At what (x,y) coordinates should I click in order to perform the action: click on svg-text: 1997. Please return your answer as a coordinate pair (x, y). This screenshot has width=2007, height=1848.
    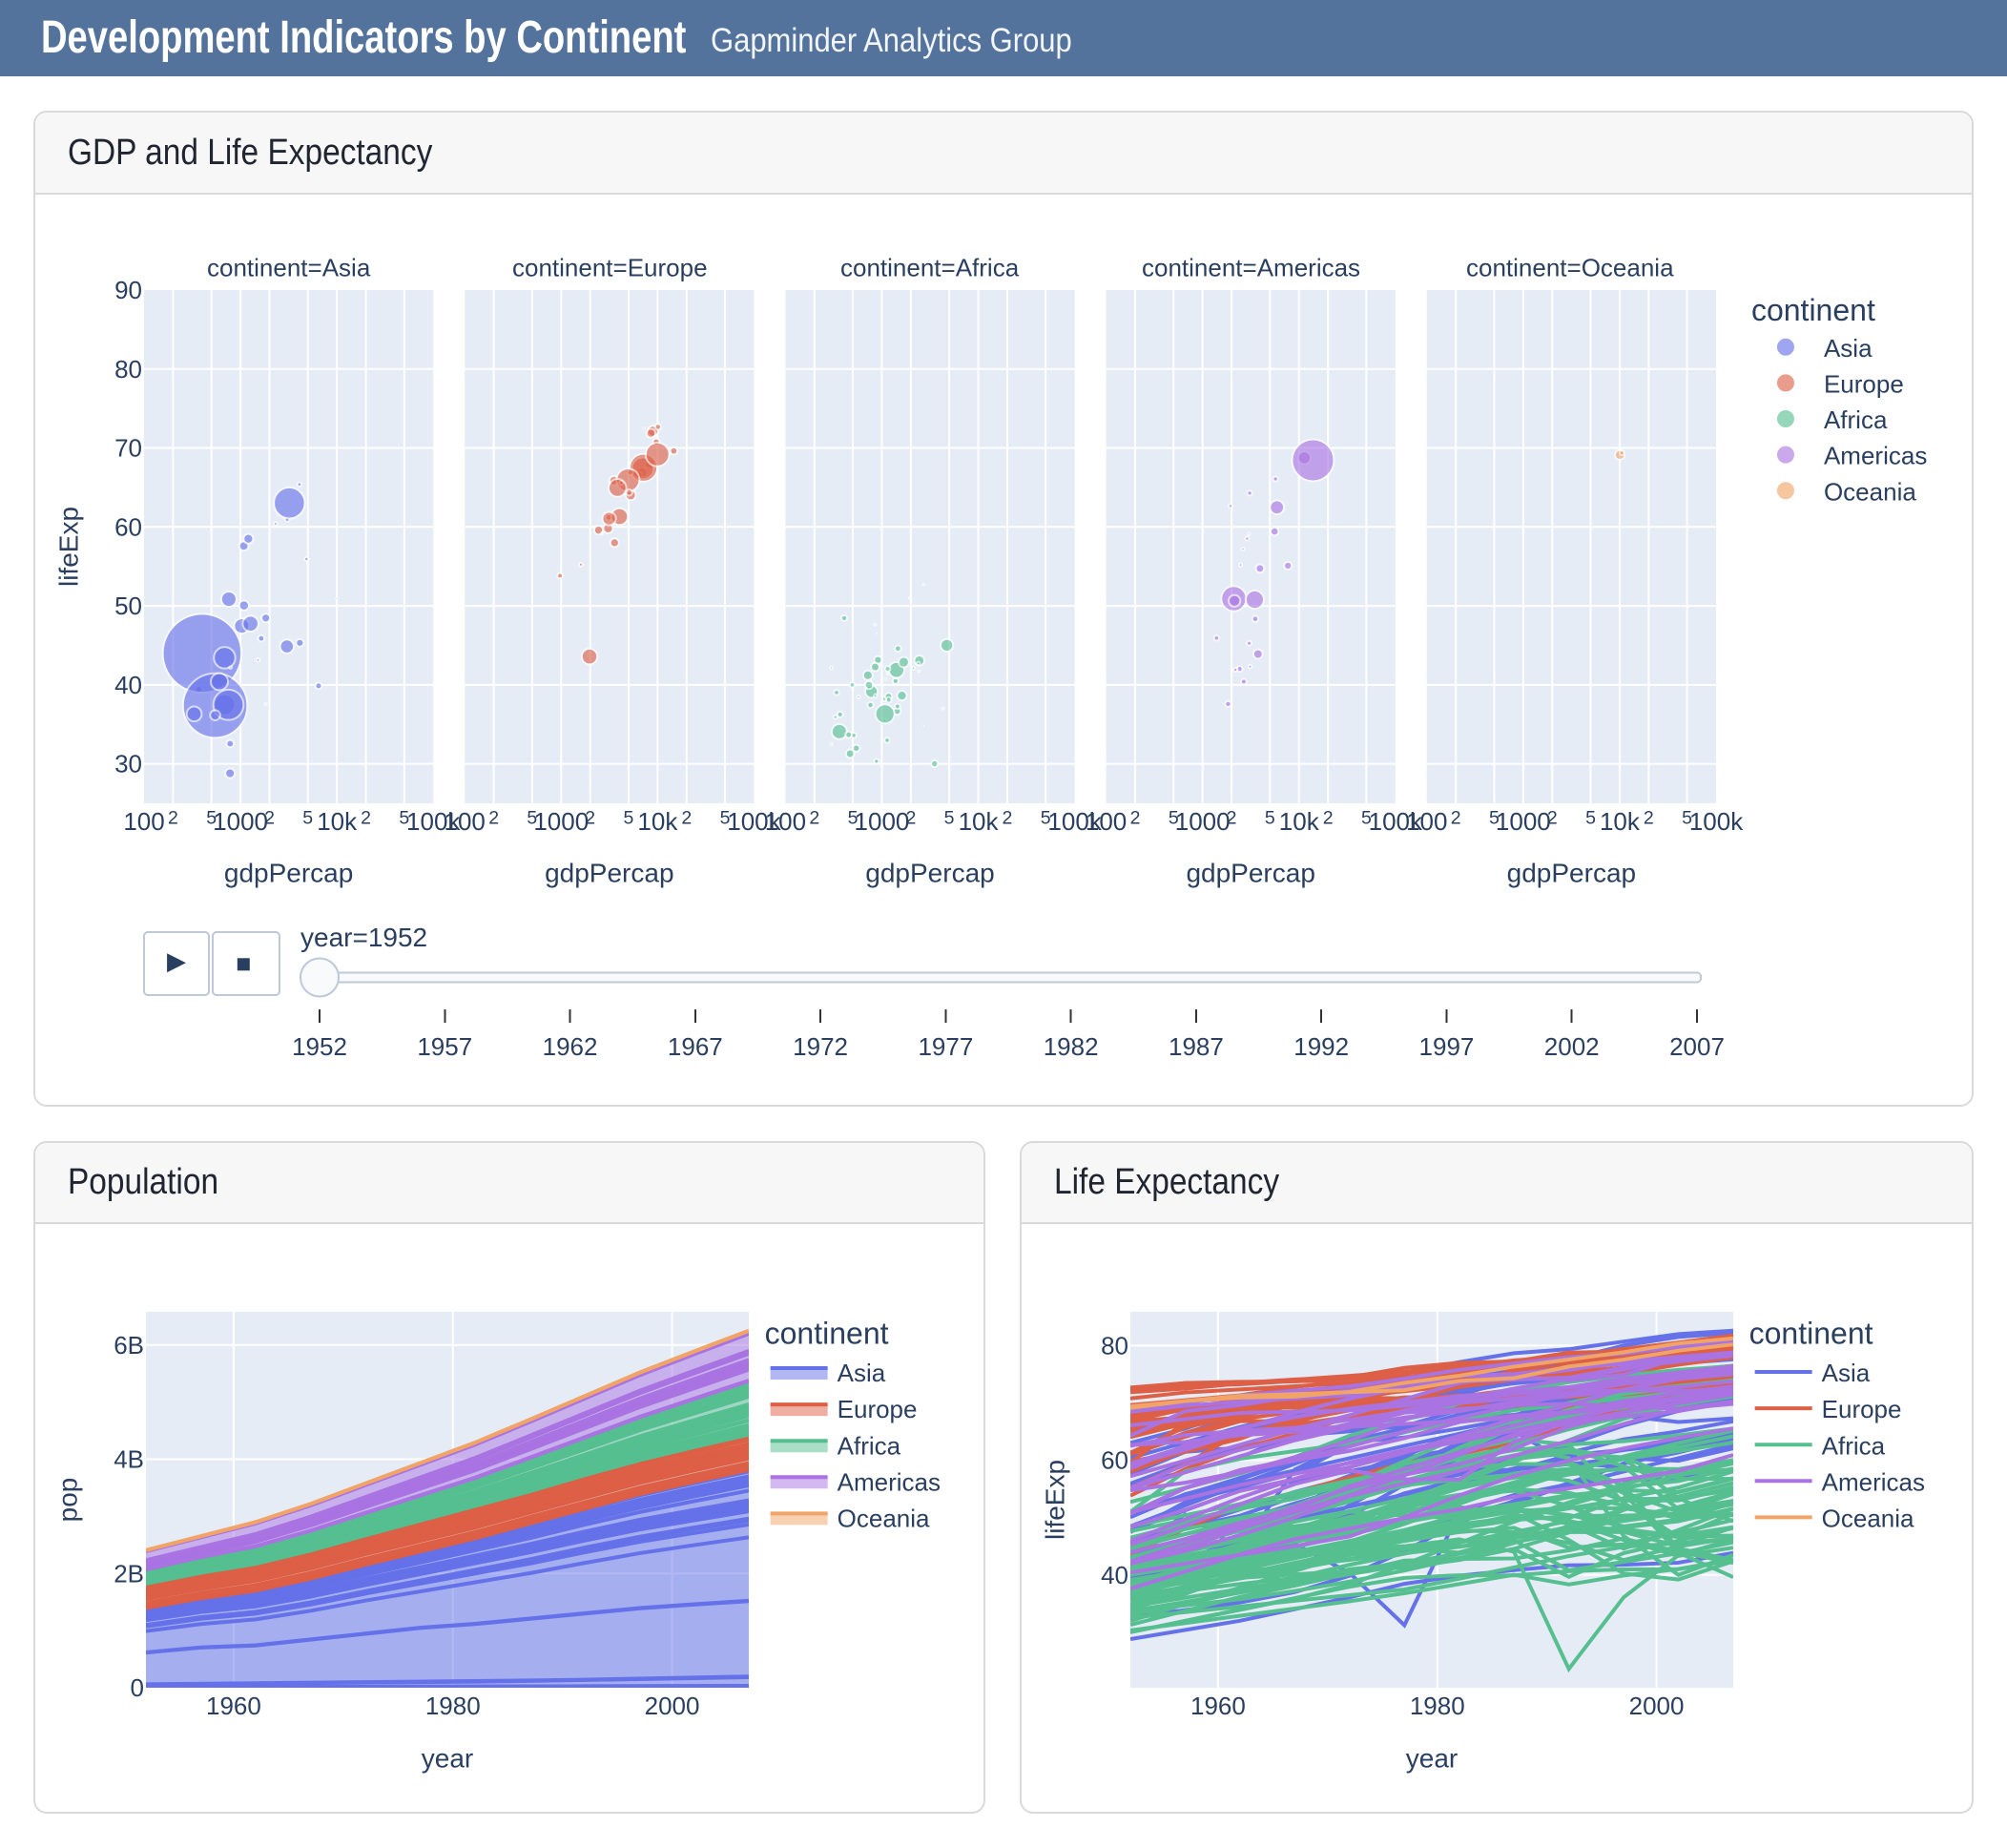
    Looking at the image, I should click on (1447, 1045).